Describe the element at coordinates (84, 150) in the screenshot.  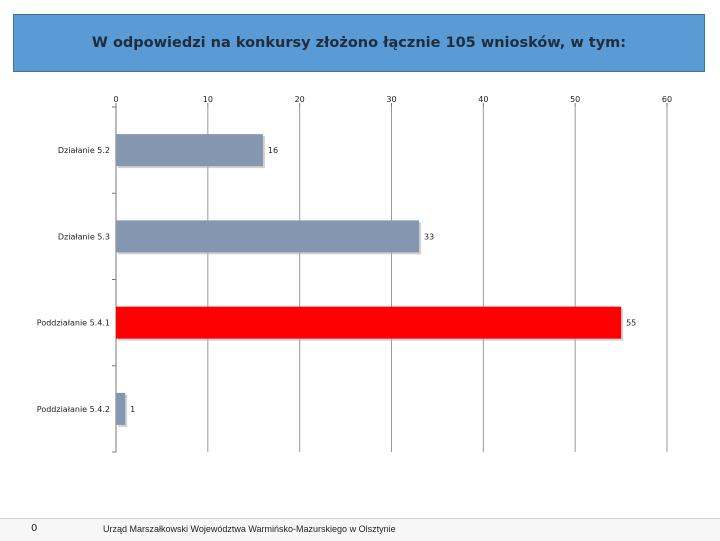
I see `category-label: Działanie 5.2` at that location.